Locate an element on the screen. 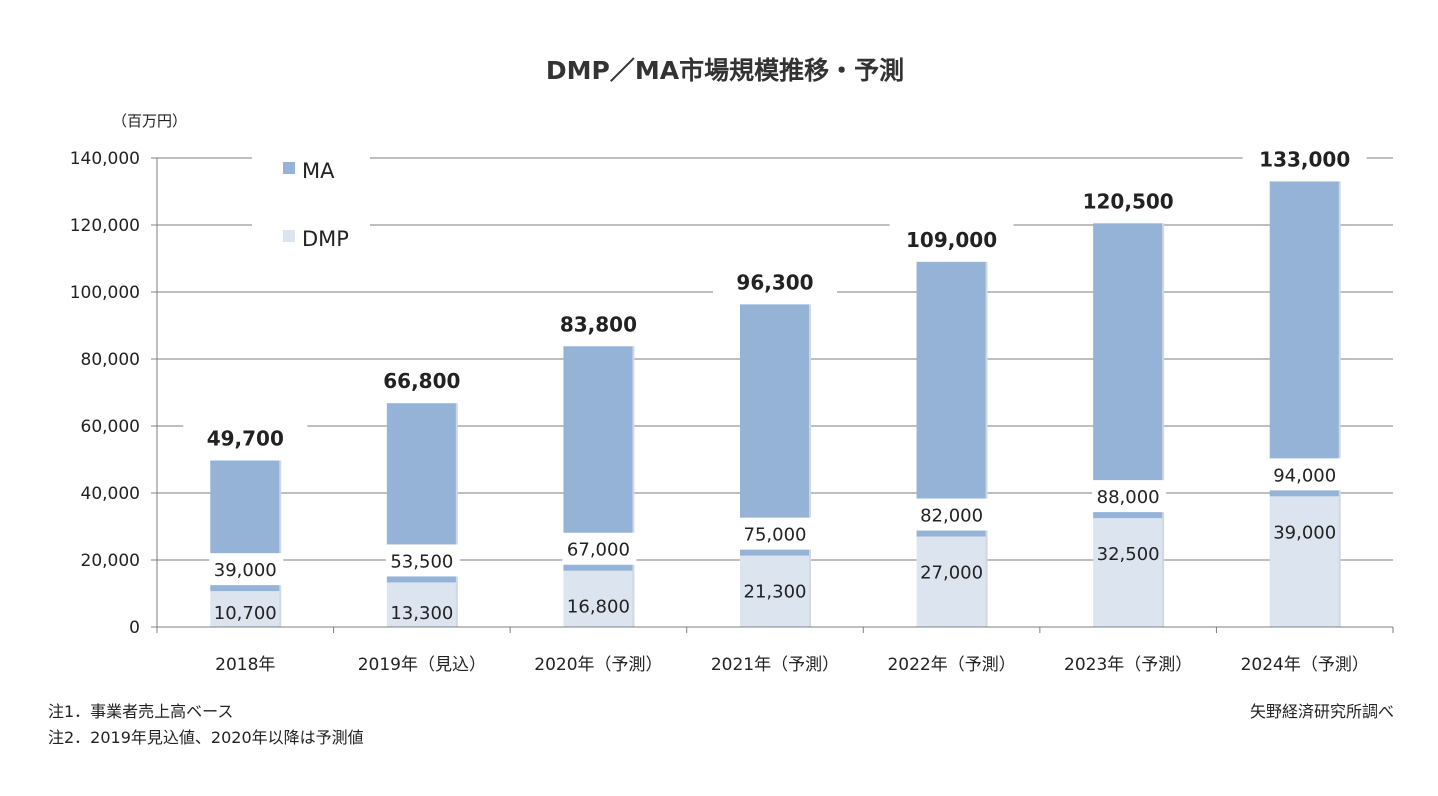 The image size is (1438, 796). dmp-value-label: 21,300 is located at coordinates (775, 592).